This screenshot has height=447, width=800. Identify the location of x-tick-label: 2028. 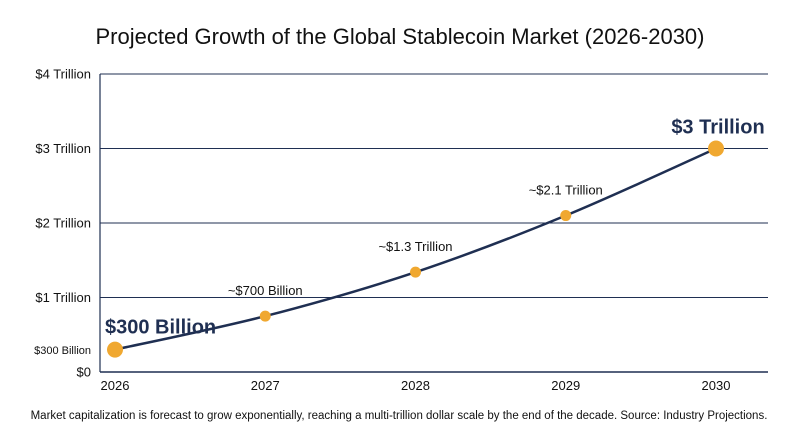
(415, 385).